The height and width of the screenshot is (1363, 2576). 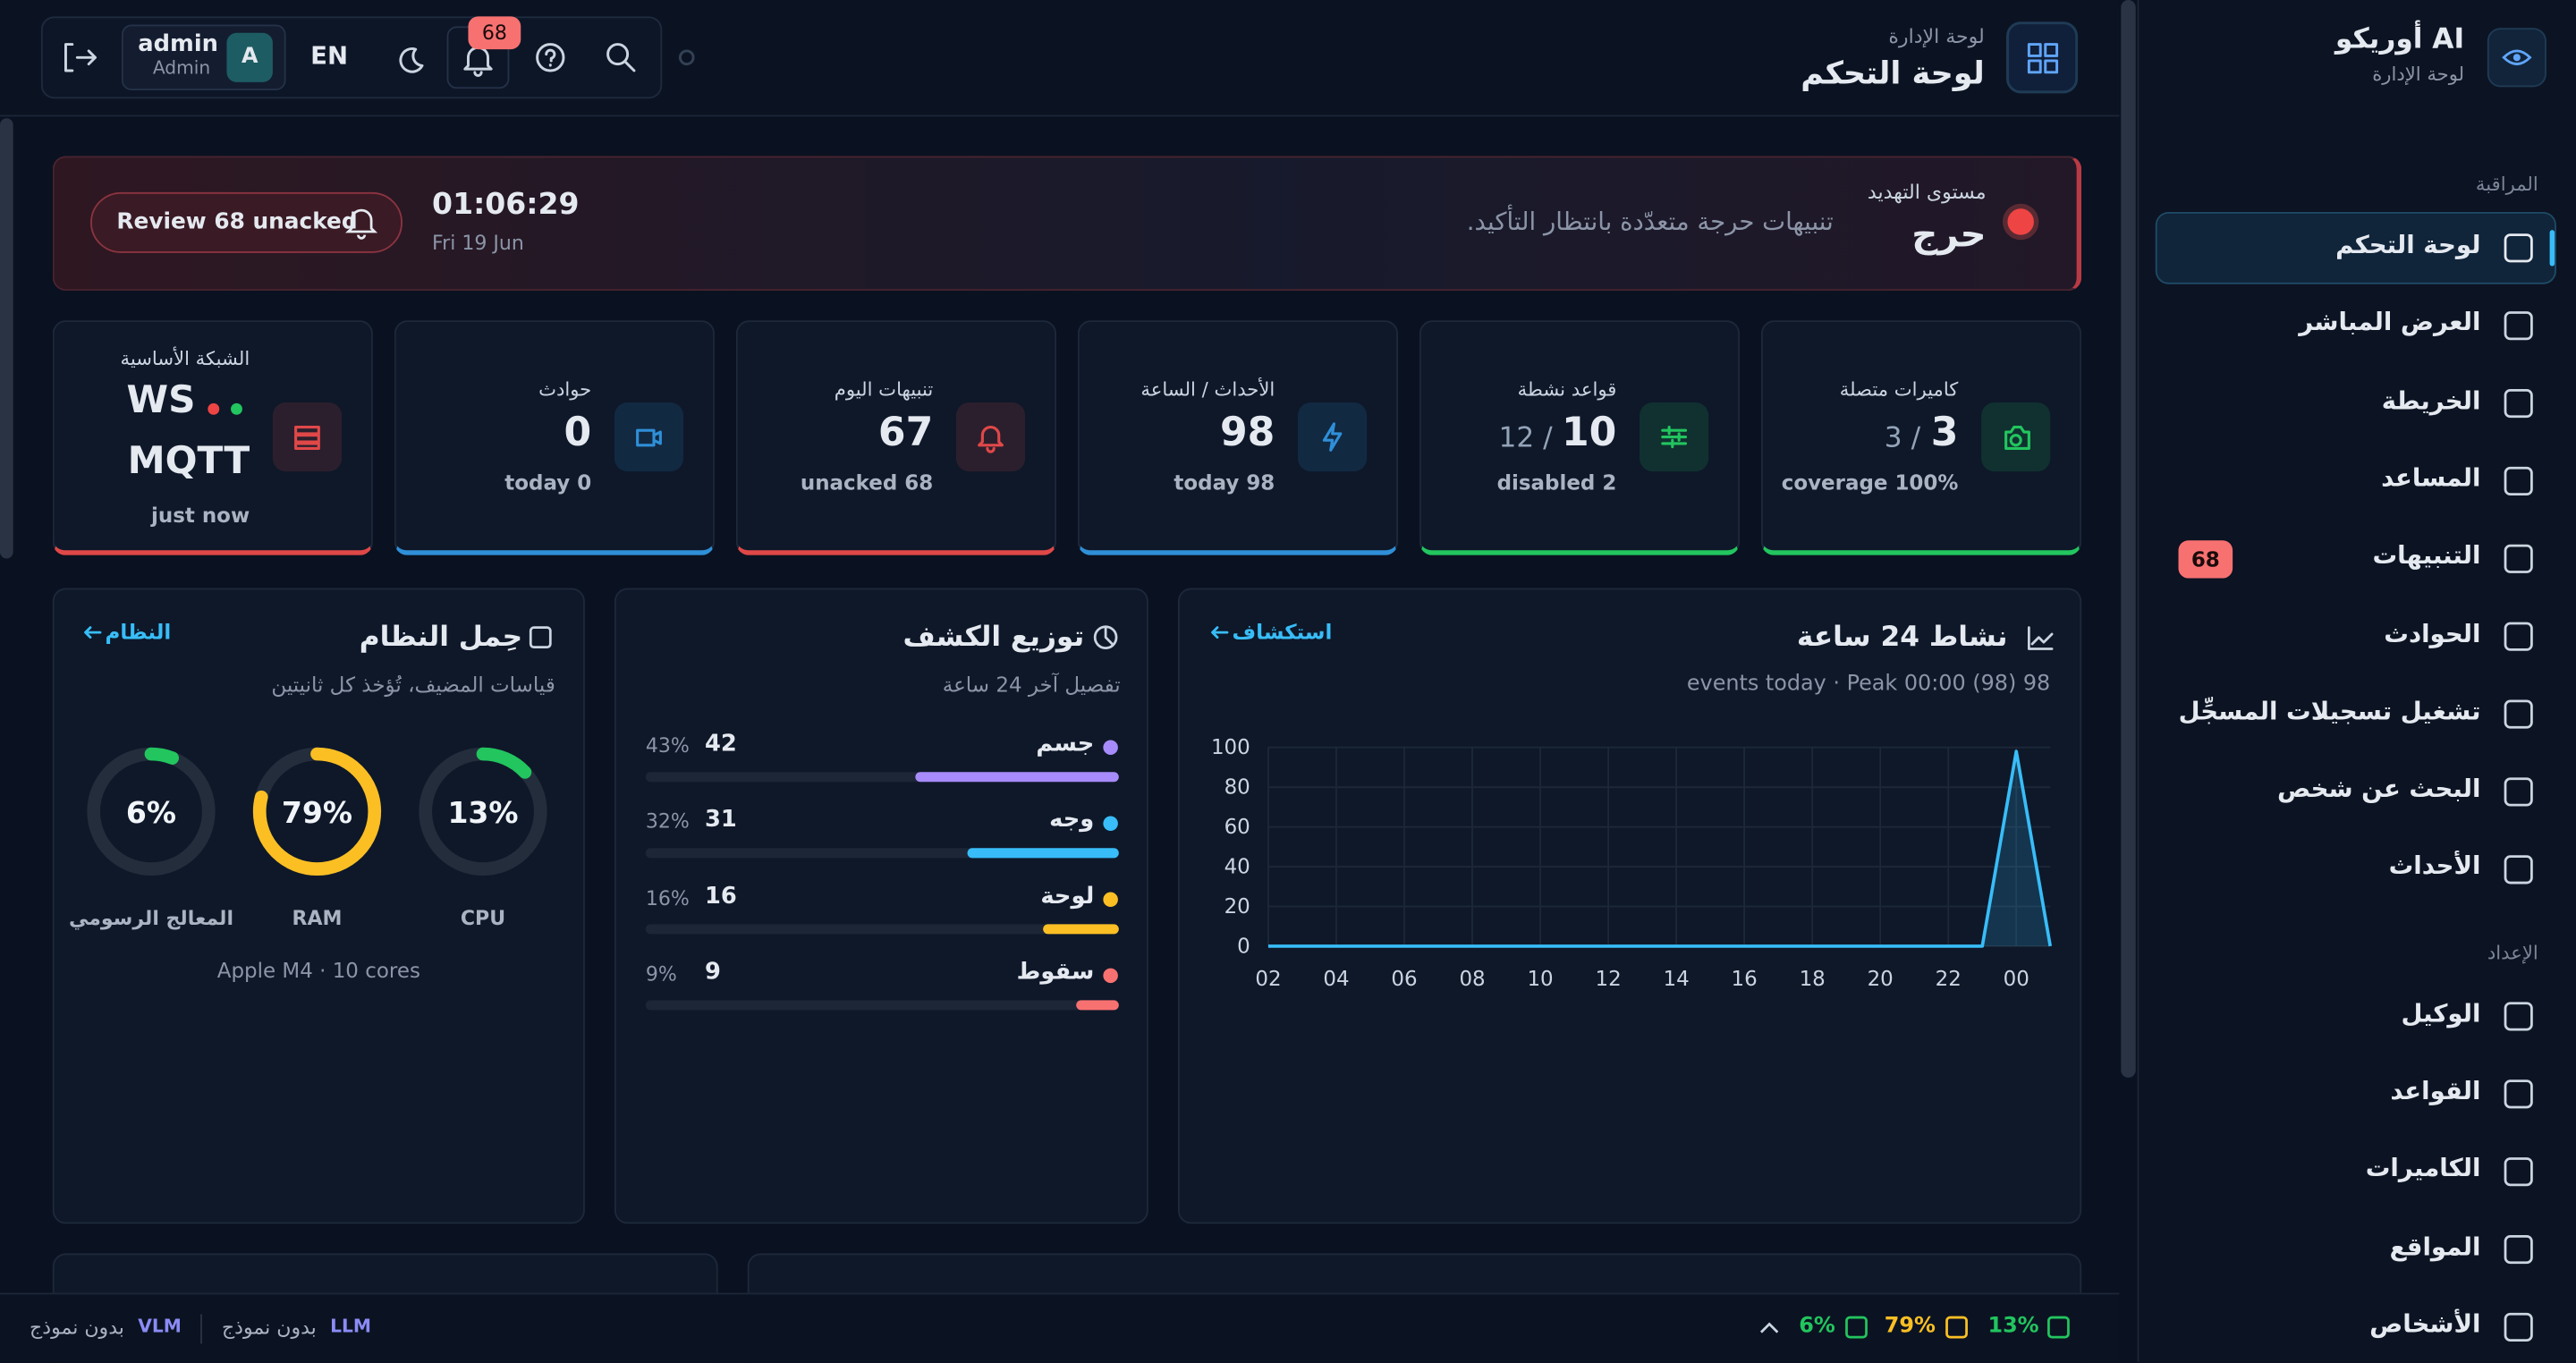 I want to click on stat-detail: coverage 100%, so click(x=1870, y=482).